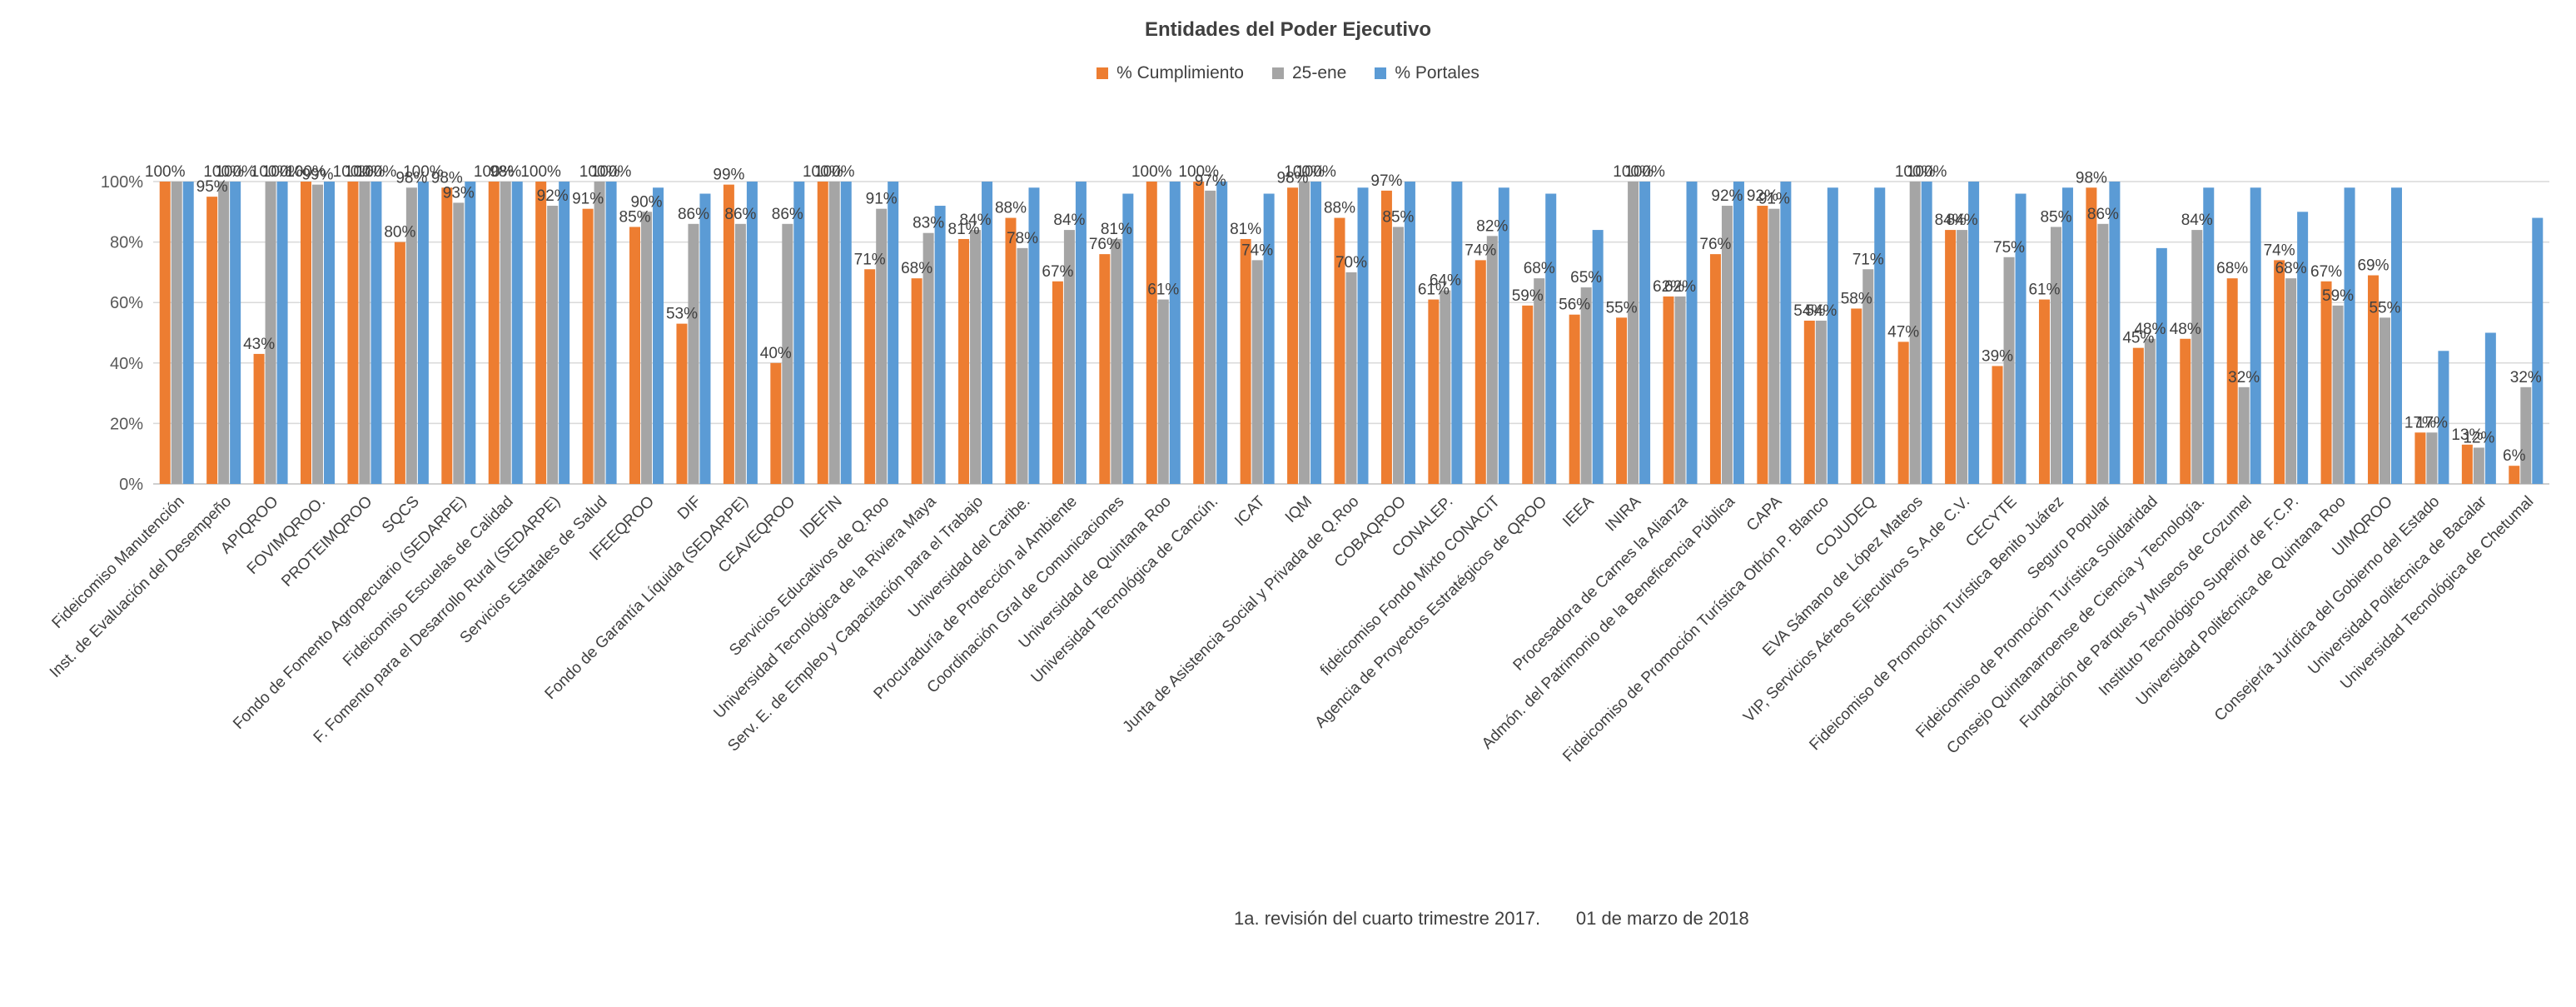 This screenshot has width=2576, height=1007. I want to click on legend-item-25-ene: 25-ene, so click(1309, 73).